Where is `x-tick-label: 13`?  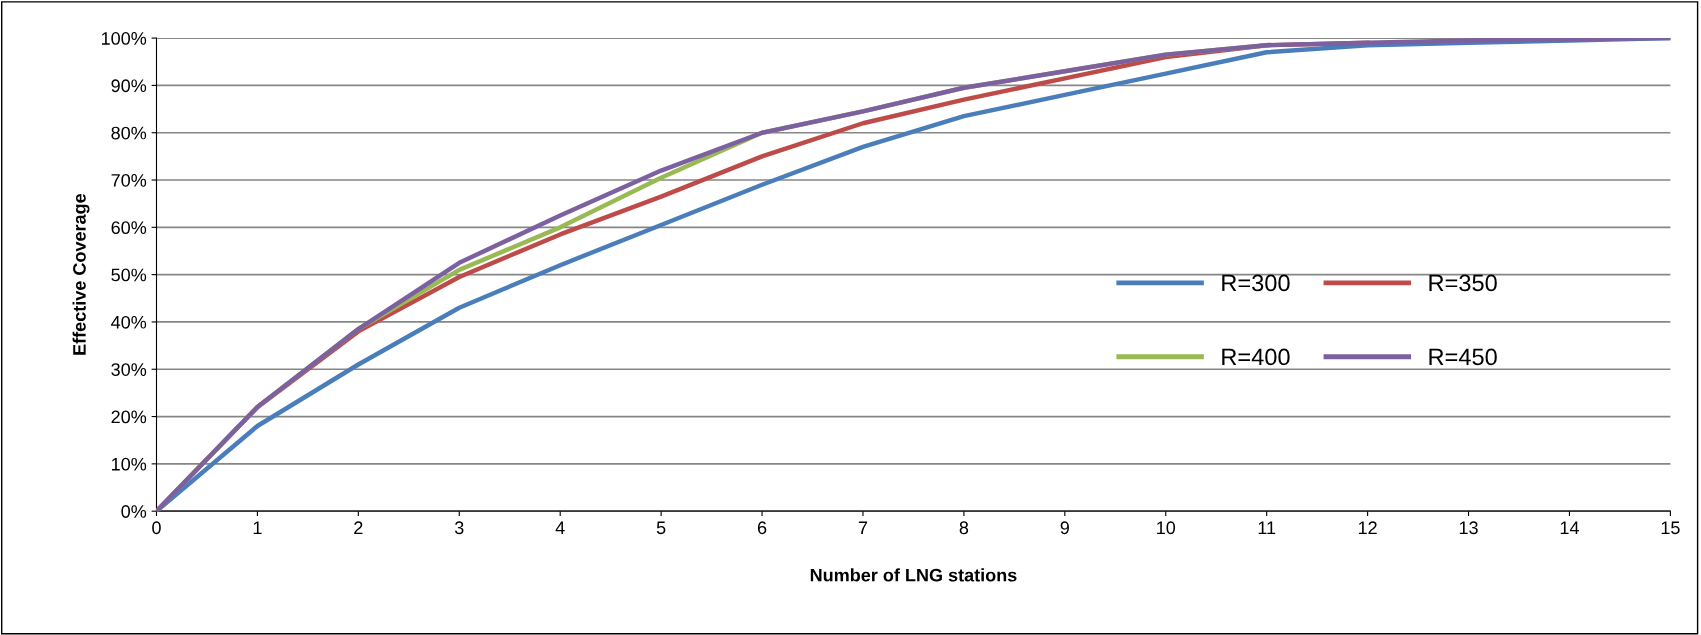 x-tick-label: 13 is located at coordinates (1468, 528).